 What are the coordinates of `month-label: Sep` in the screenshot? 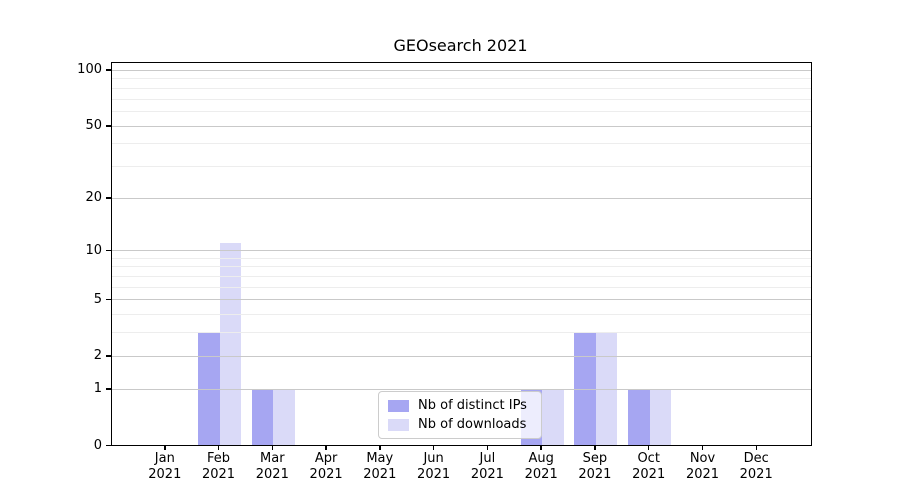 It's located at (595, 458).